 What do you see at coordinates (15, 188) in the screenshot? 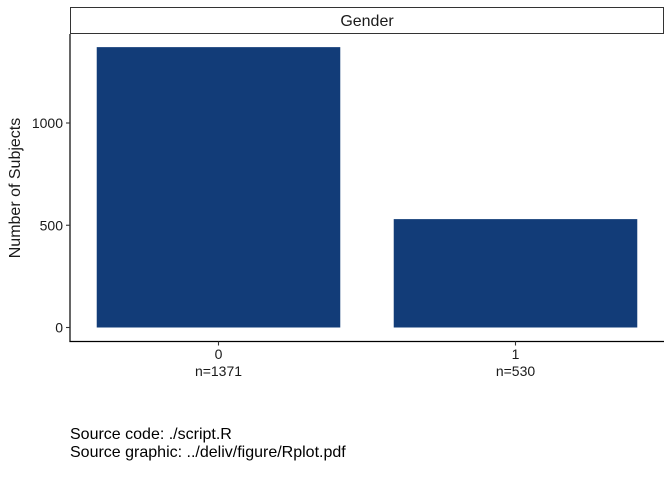
I see `y-axis-title: Number of Subjects` at bounding box center [15, 188].